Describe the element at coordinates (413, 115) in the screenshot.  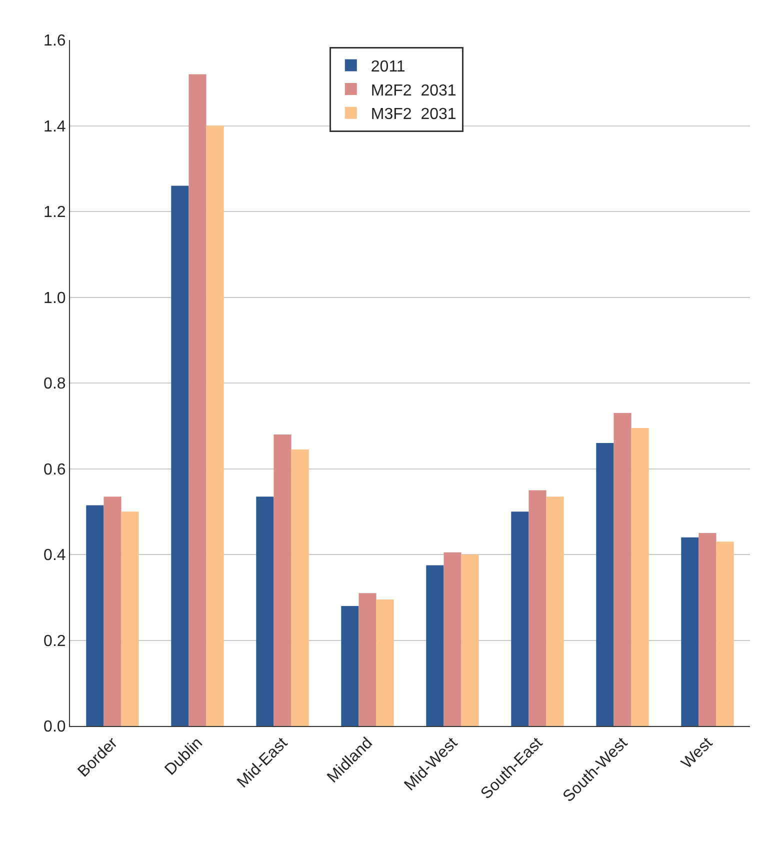
I see `legend-label: M3F2 2031` at that location.